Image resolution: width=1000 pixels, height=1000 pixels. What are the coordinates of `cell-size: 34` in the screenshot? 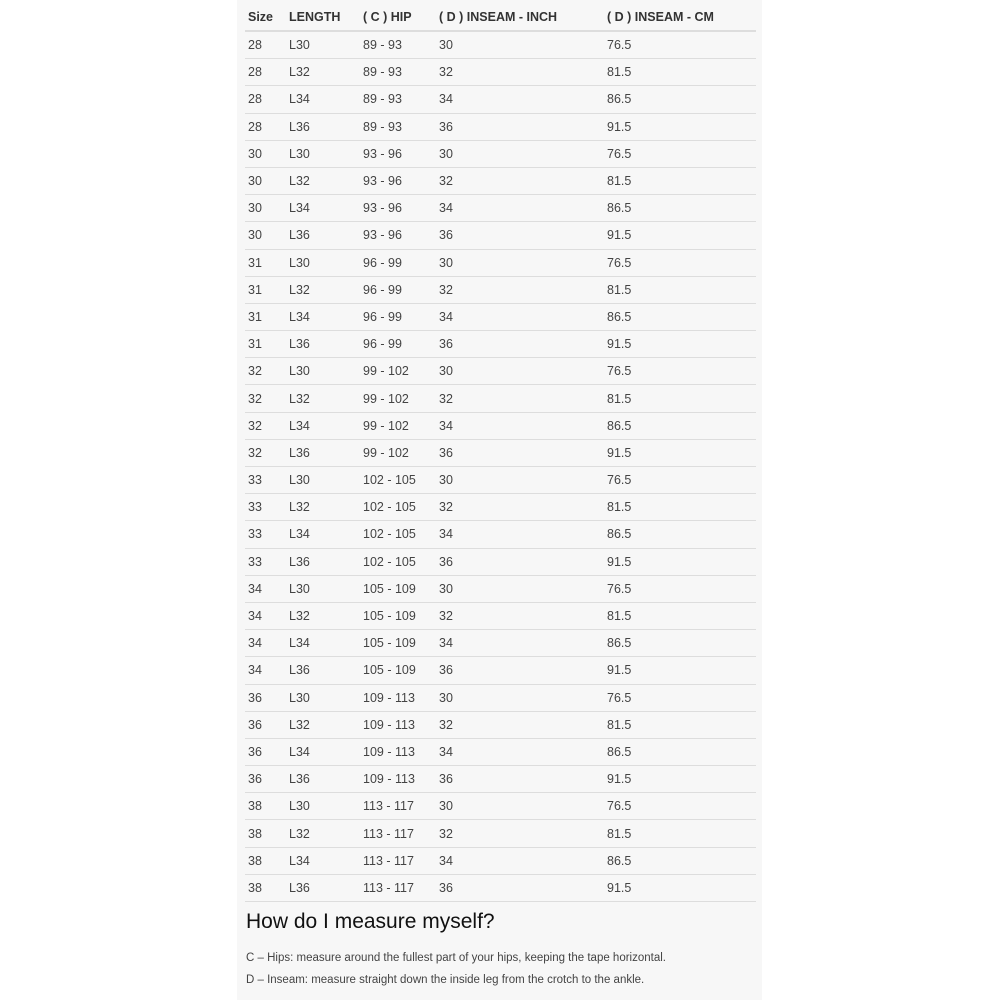 It's located at (265, 588).